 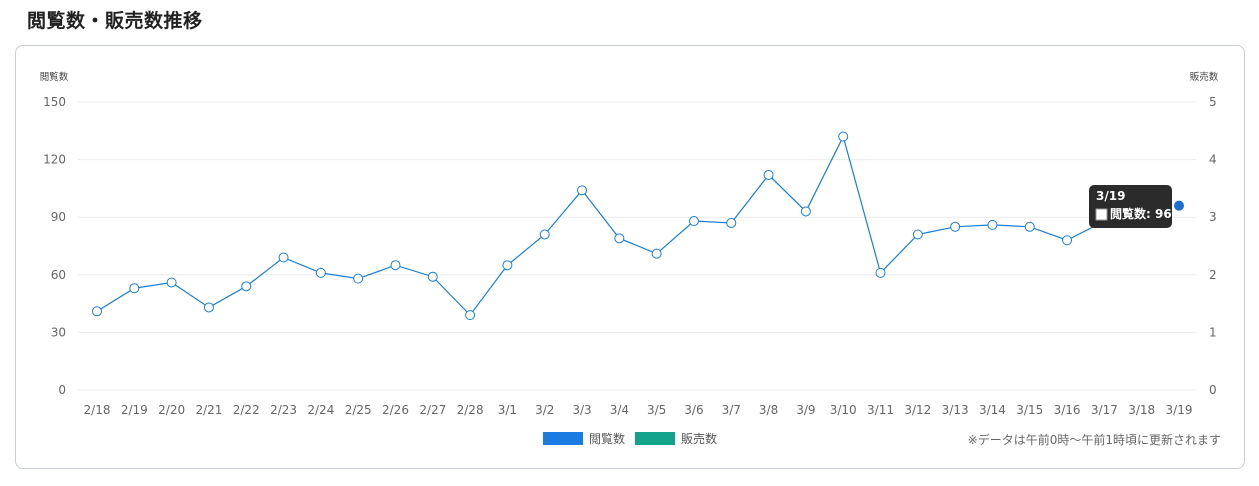 I want to click on left-tick-label: 30, so click(x=58, y=332).